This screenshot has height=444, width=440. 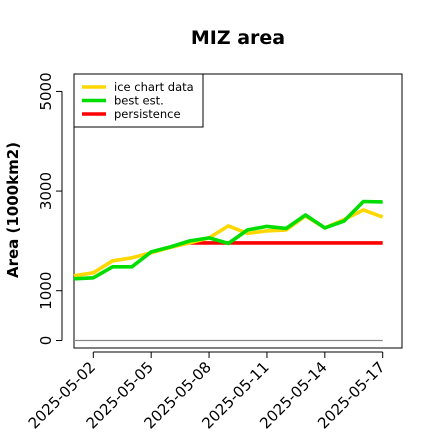 I want to click on y-axis: 0 1000 3000 5000, so click(x=50, y=209).